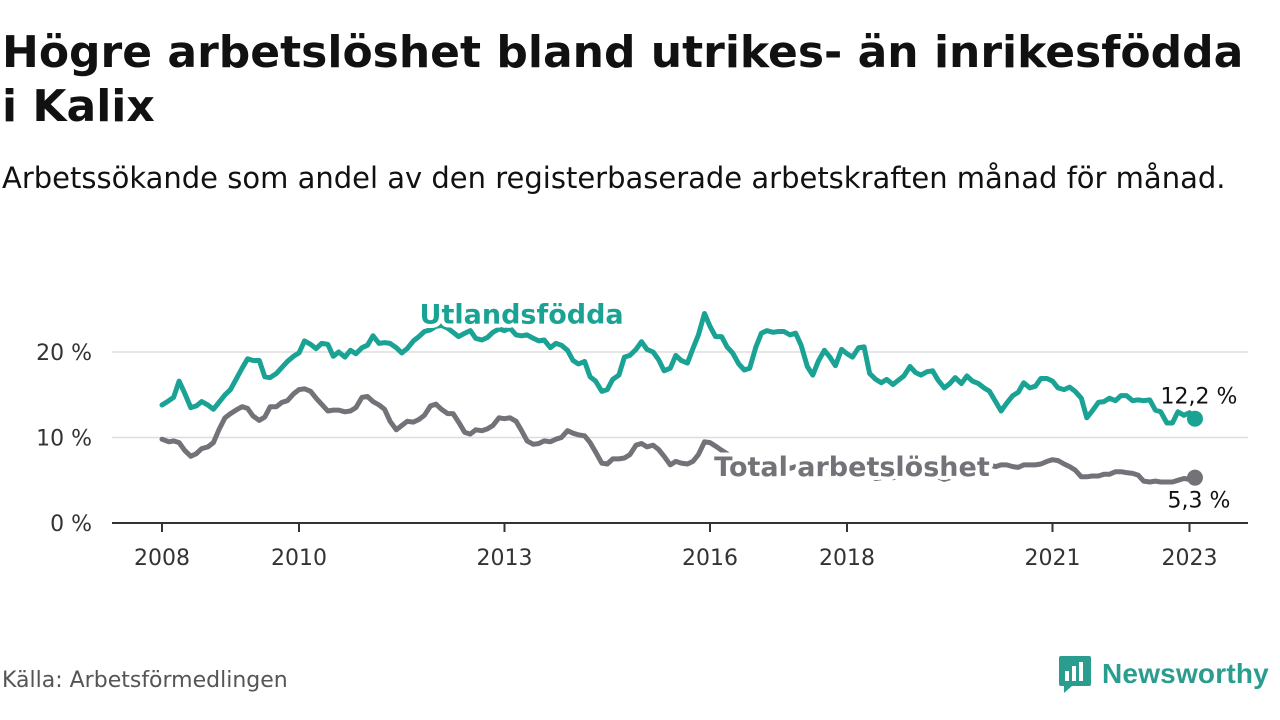 The height and width of the screenshot is (720, 1280). Describe the element at coordinates (1199, 397) in the screenshot. I see `end-value-label-utlandsf-dda: 12,2 %` at that location.